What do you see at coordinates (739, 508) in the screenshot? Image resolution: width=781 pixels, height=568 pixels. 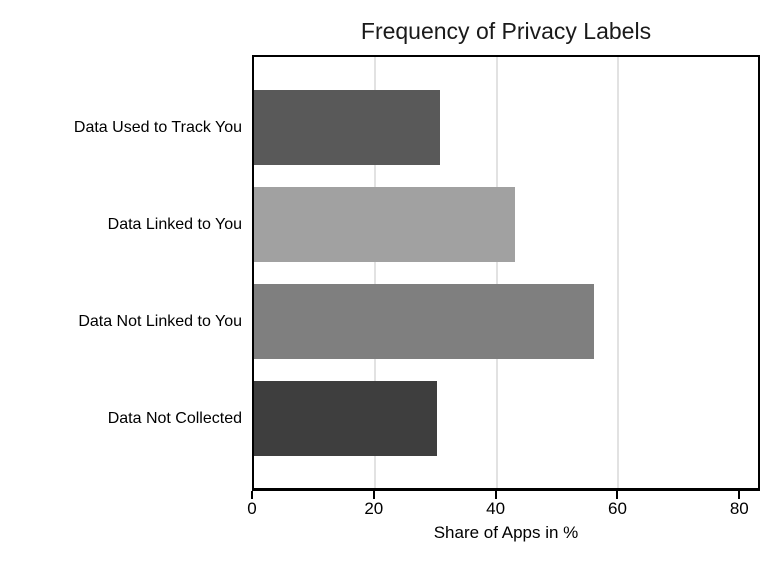 I see `x-tick-label: 80` at bounding box center [739, 508].